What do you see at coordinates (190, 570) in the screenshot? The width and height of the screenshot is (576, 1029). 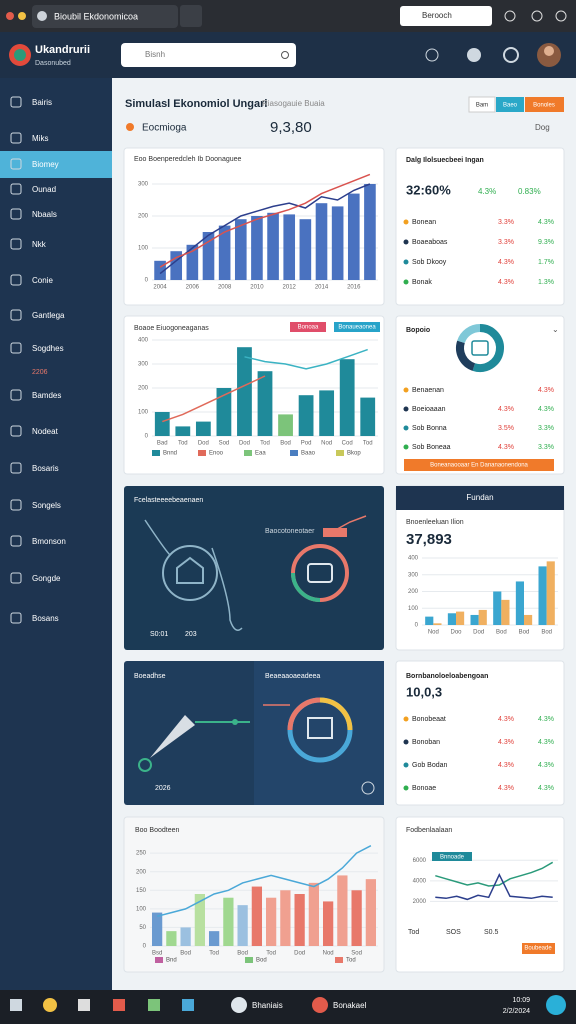 I see `diagram-icon` at bounding box center [190, 570].